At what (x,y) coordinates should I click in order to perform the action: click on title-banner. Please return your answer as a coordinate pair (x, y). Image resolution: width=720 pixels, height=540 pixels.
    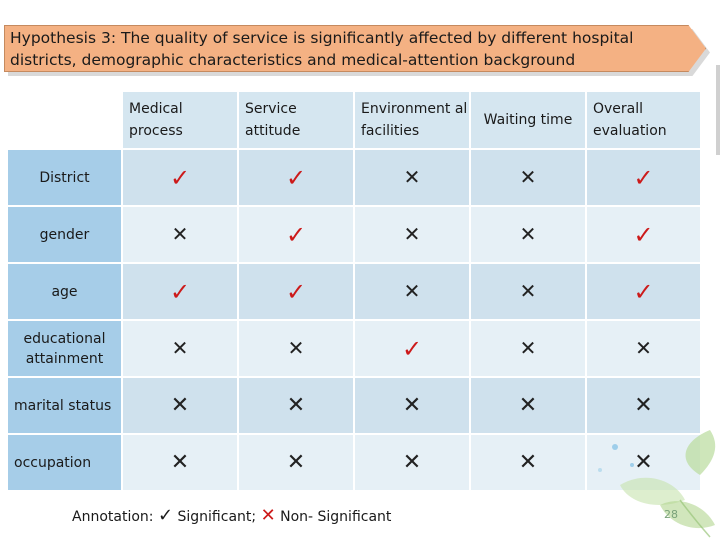
    Looking at the image, I should click on (355, 48).